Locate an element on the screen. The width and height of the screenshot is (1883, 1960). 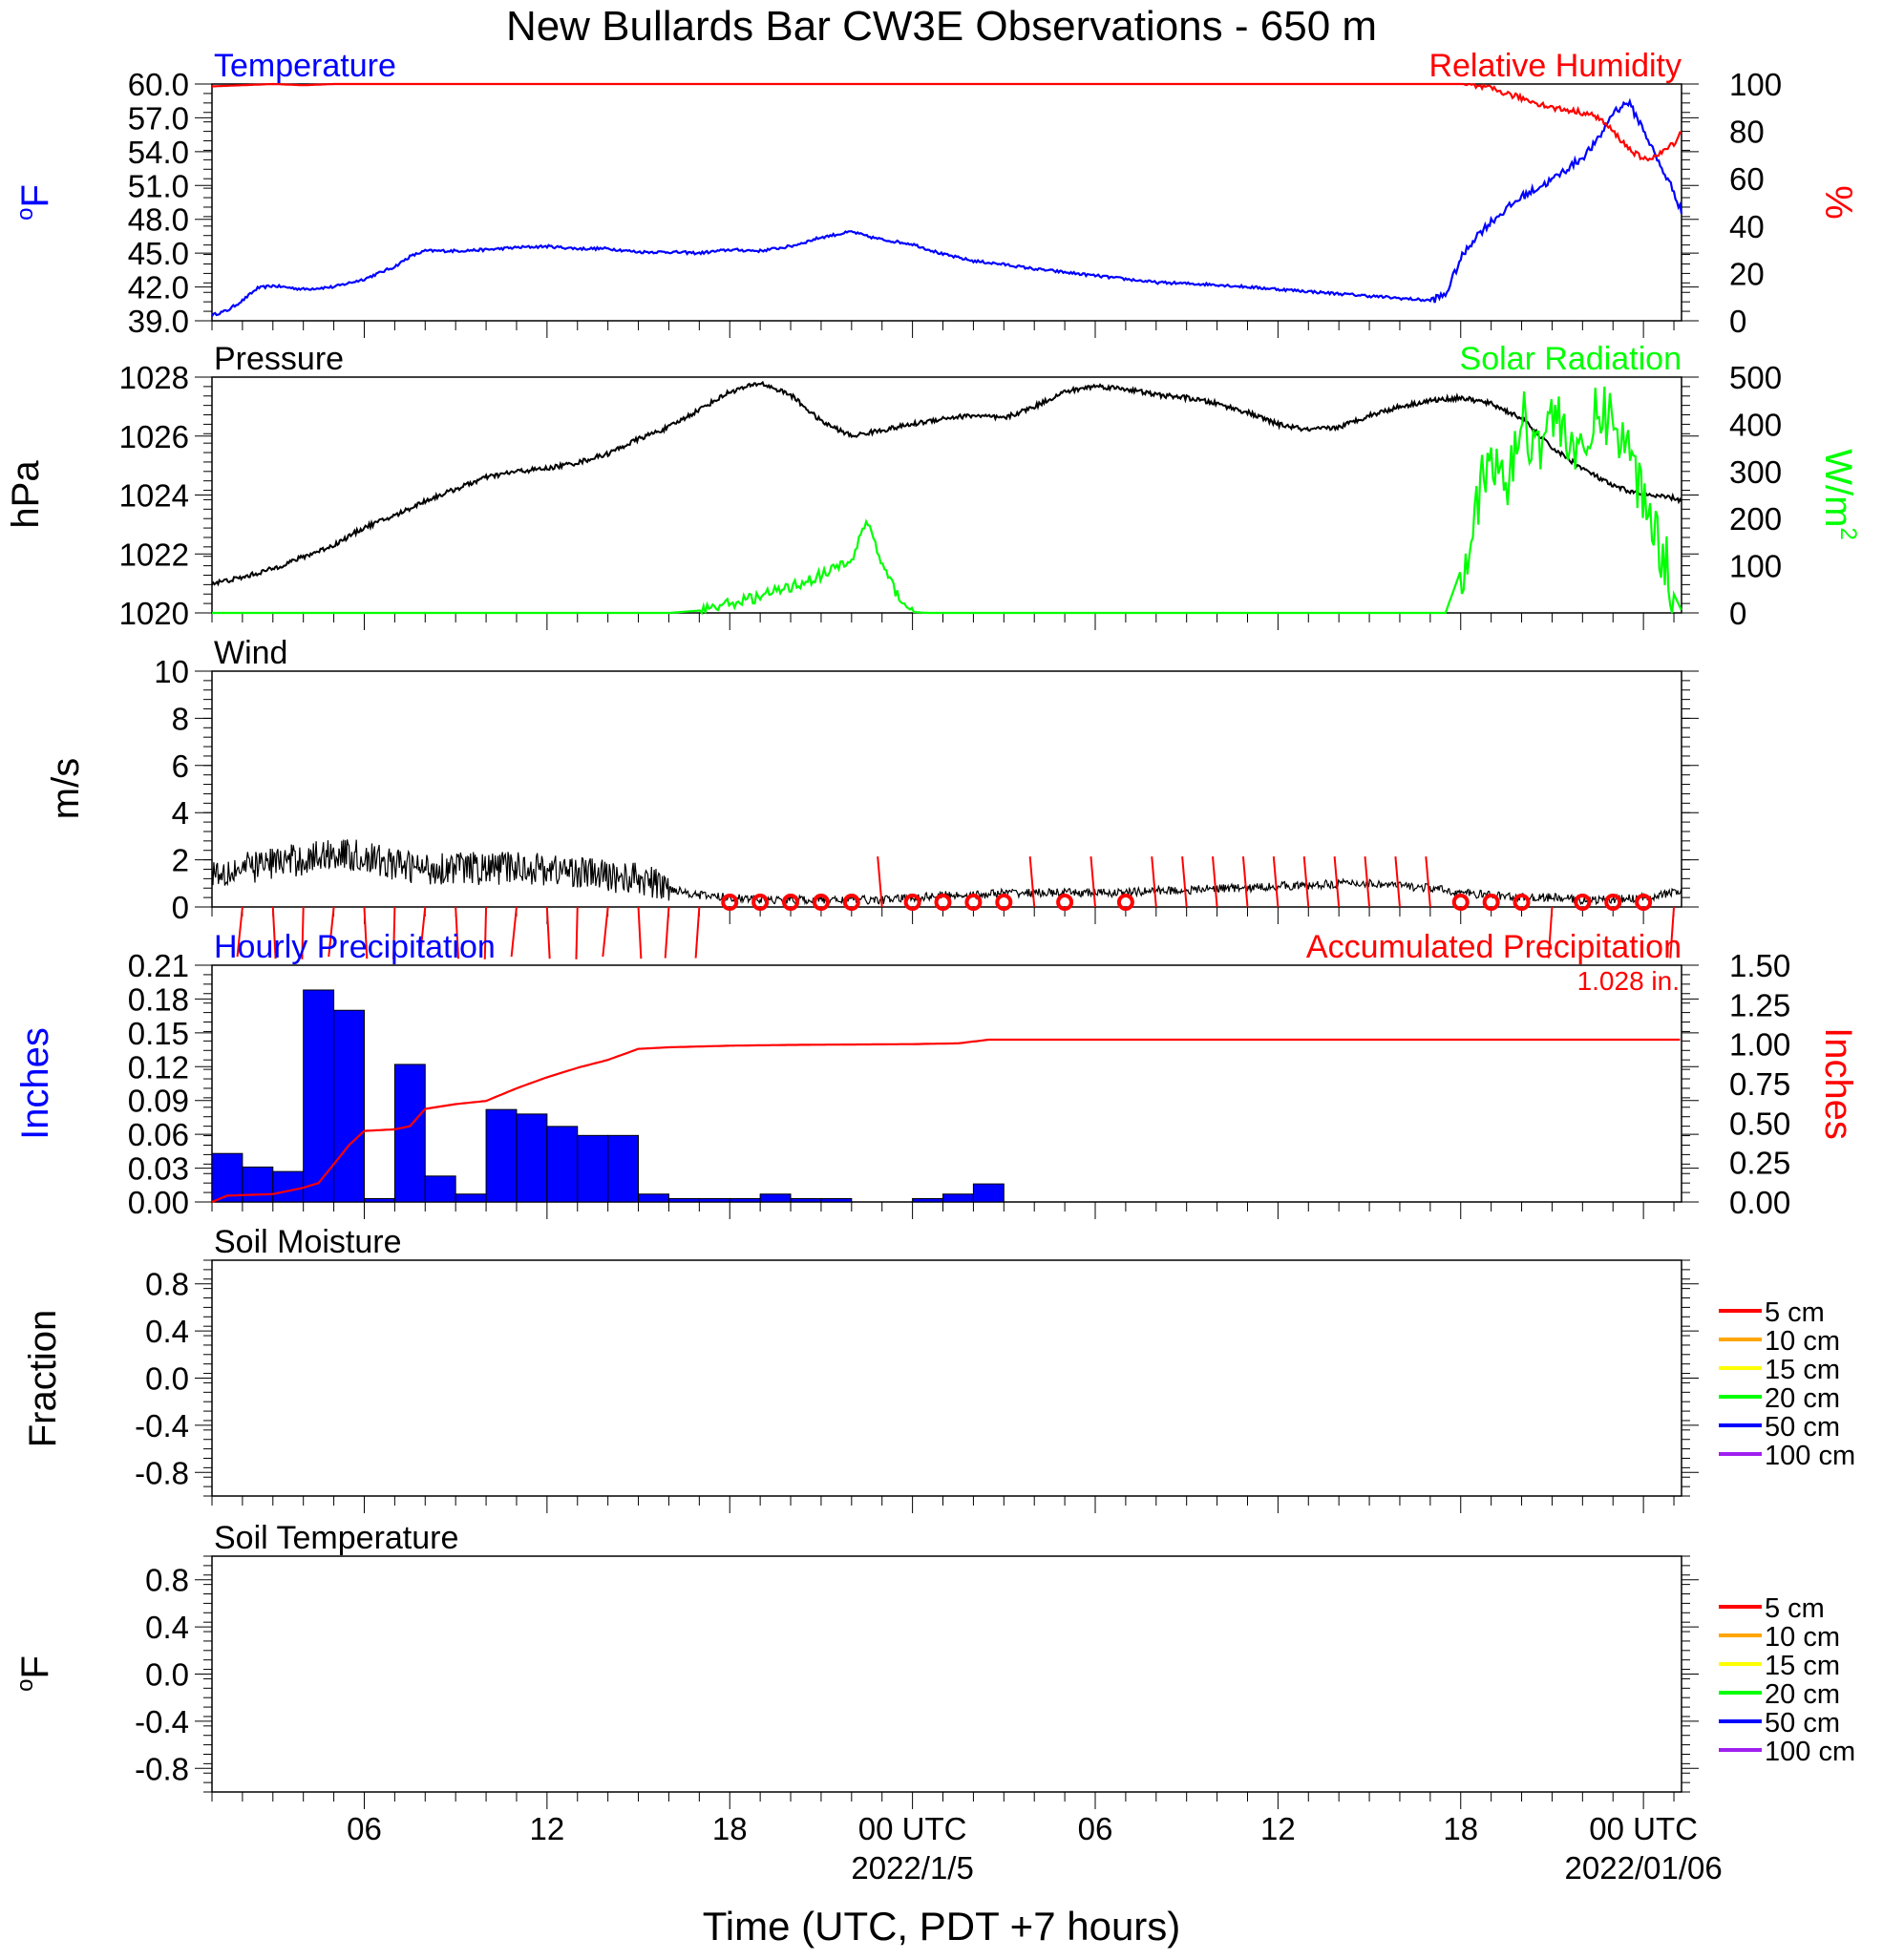
y-tick-label: 1022 is located at coordinates (154, 554).